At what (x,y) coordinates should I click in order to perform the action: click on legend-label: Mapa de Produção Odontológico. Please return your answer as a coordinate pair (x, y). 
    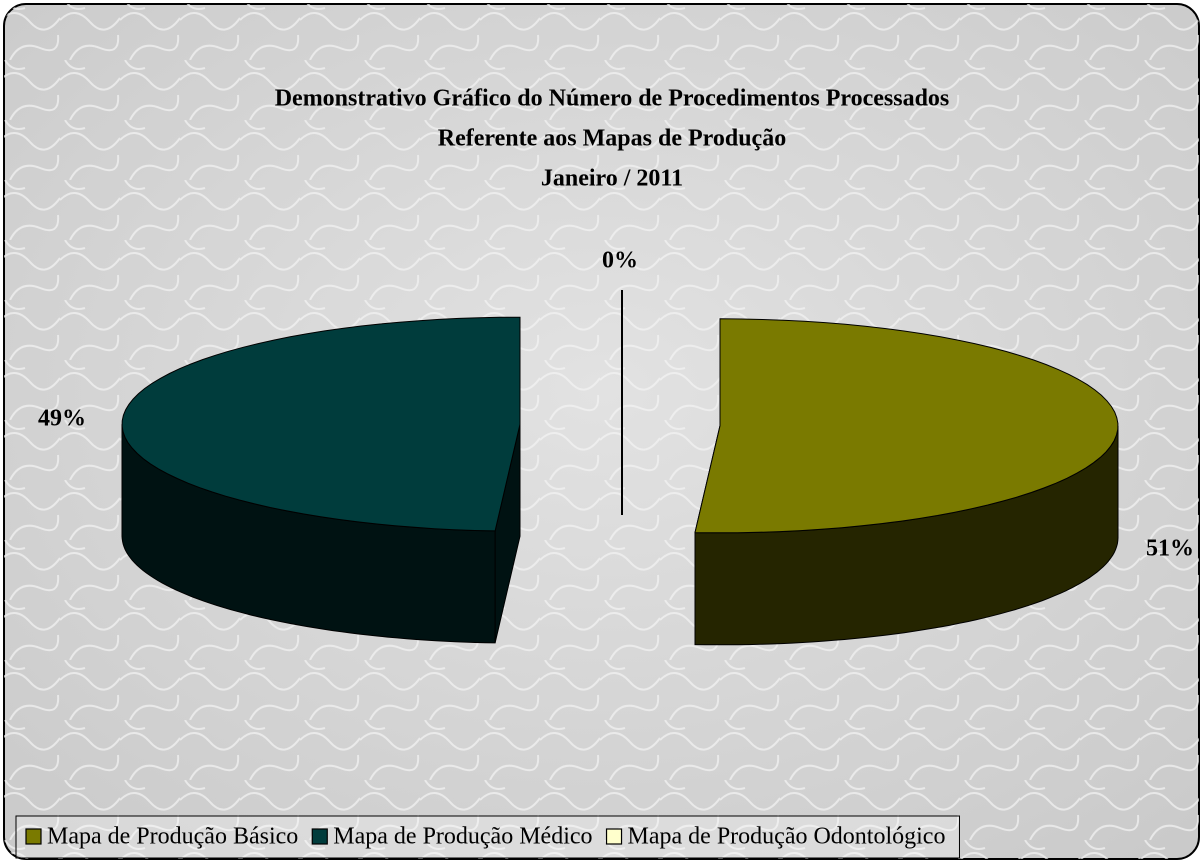
    Looking at the image, I should click on (787, 837).